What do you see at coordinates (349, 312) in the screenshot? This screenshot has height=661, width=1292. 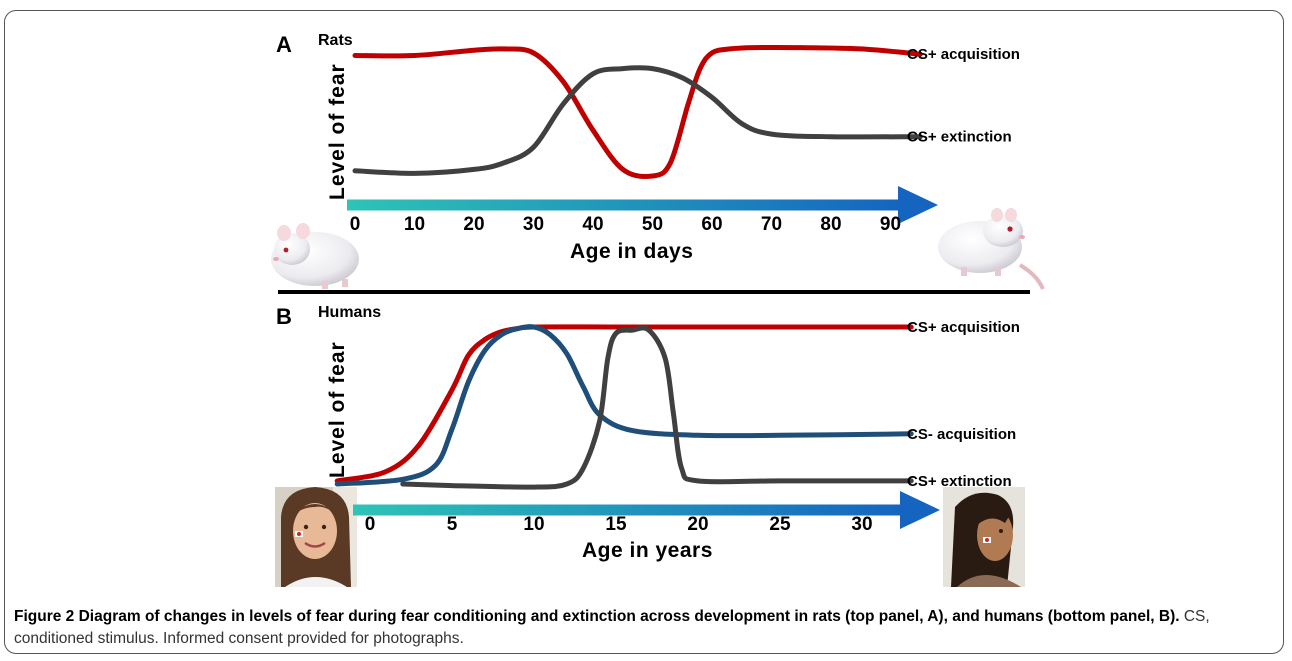 I see `panel-b-title: Humans` at bounding box center [349, 312].